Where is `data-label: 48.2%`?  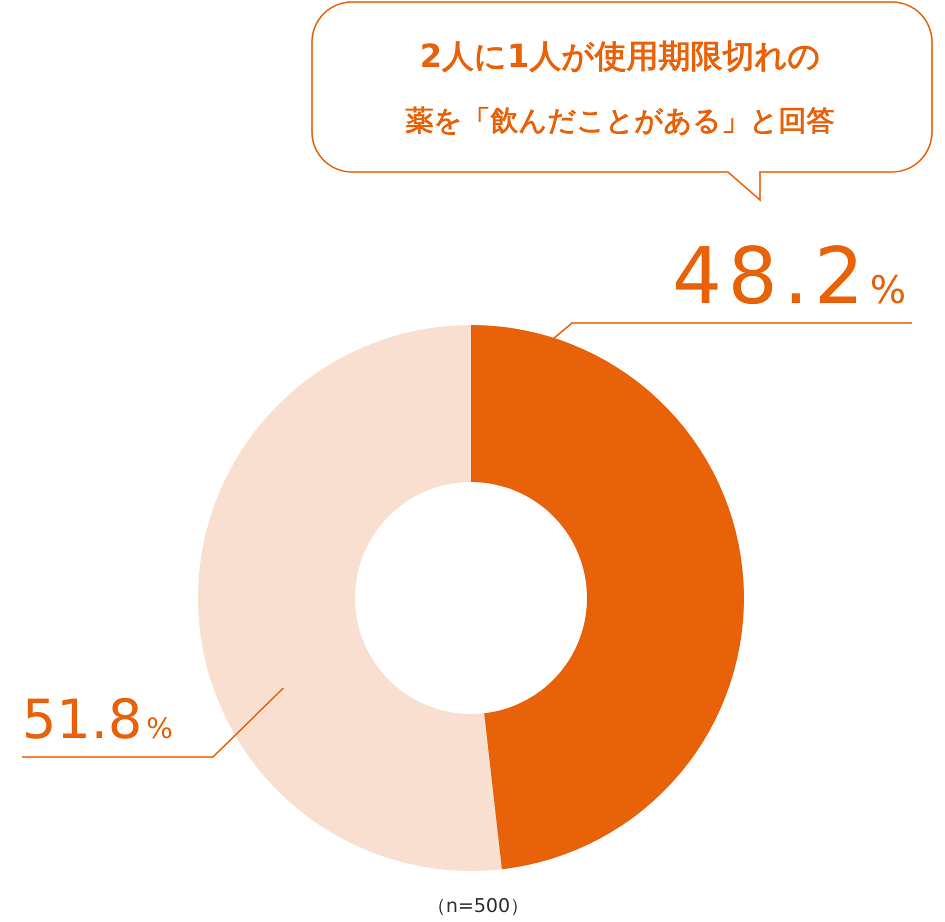
data-label: 48.2% is located at coordinates (792, 277).